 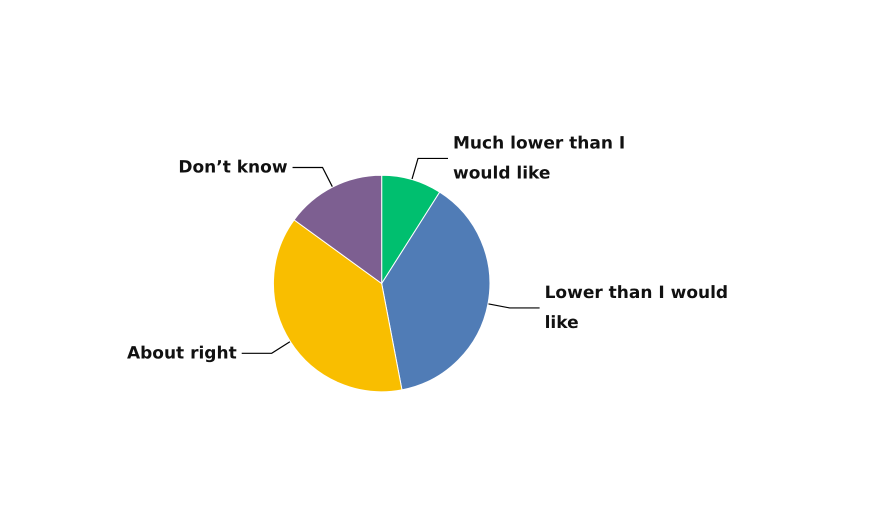 I want to click on slice-label: Lower than I would like, so click(x=639, y=307).